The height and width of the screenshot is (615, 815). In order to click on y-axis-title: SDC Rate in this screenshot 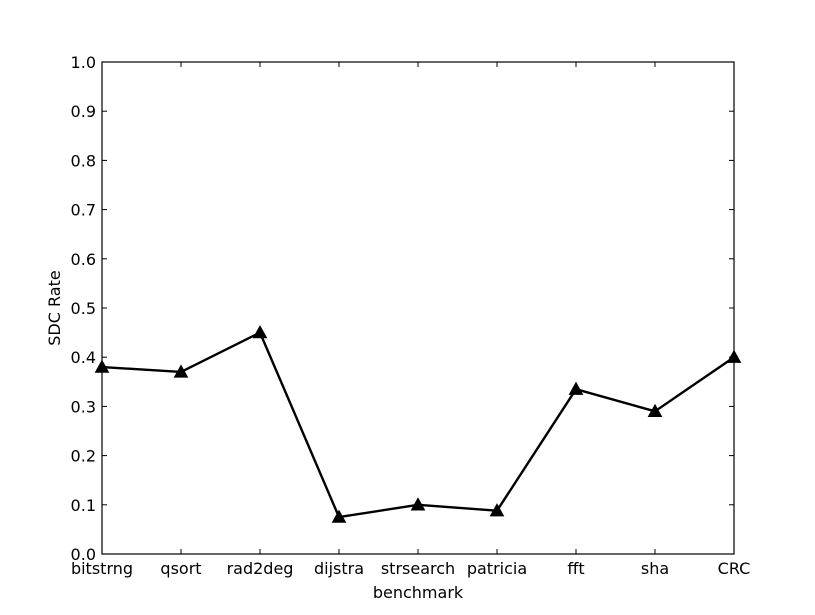, I will do `click(54, 307)`.